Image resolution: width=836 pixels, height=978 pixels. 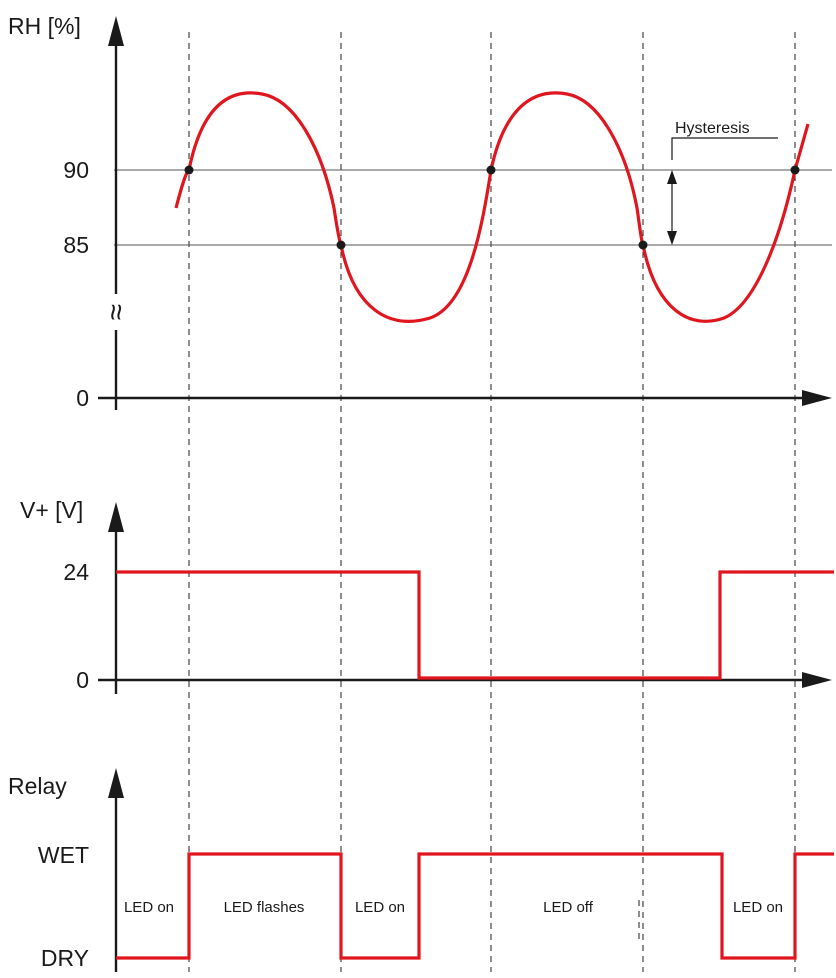 What do you see at coordinates (568, 907) in the screenshot?
I see `state-label-led-off: LED off` at bounding box center [568, 907].